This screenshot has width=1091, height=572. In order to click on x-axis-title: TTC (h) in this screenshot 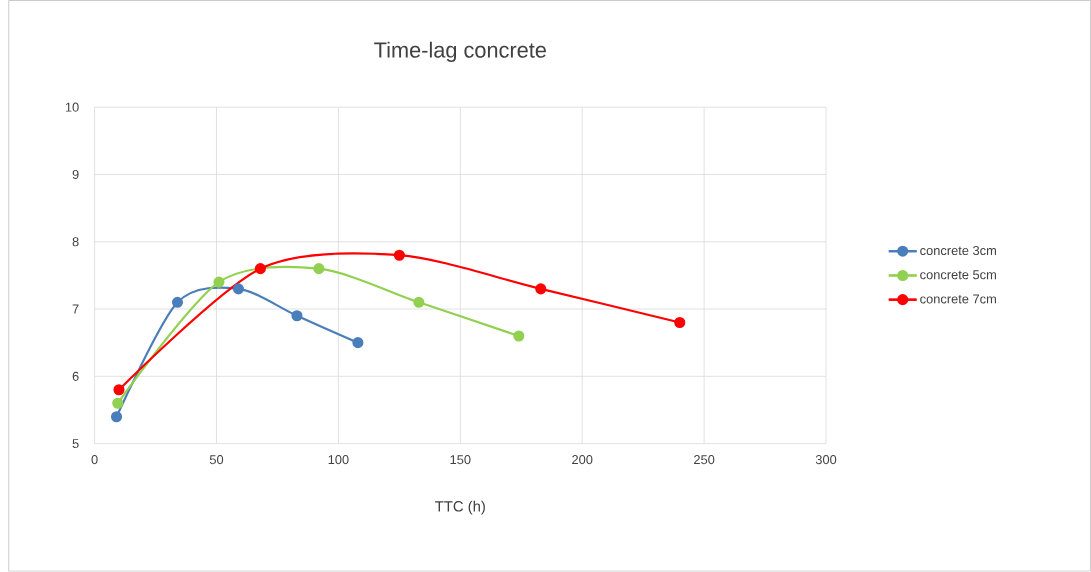, I will do `click(460, 507)`.